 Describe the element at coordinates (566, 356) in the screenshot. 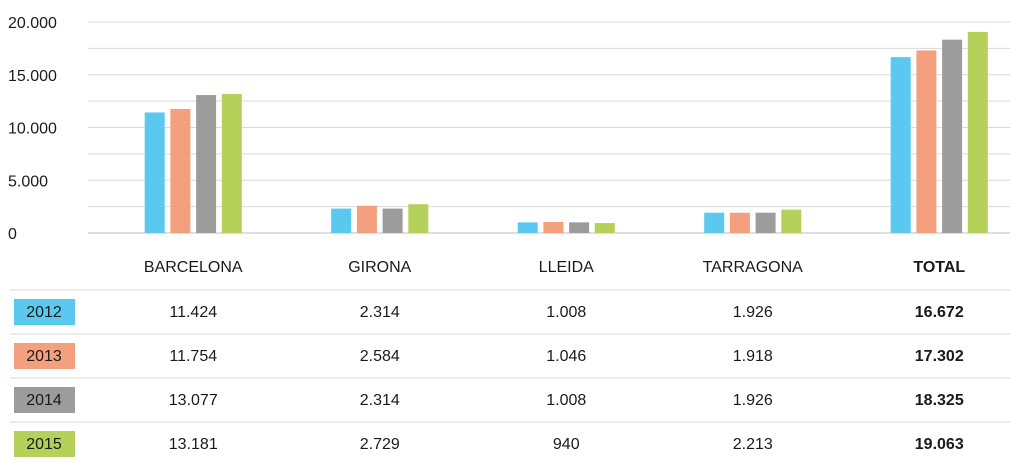

I see `table-value: 1.046` at that location.